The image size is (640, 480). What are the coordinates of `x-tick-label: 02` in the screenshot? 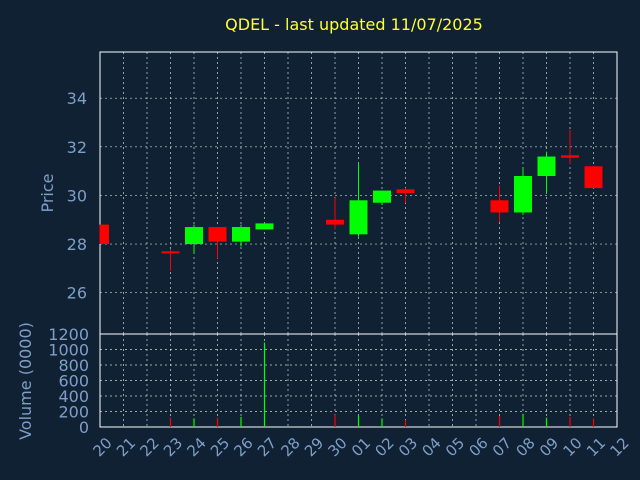 It's located at (385, 447).